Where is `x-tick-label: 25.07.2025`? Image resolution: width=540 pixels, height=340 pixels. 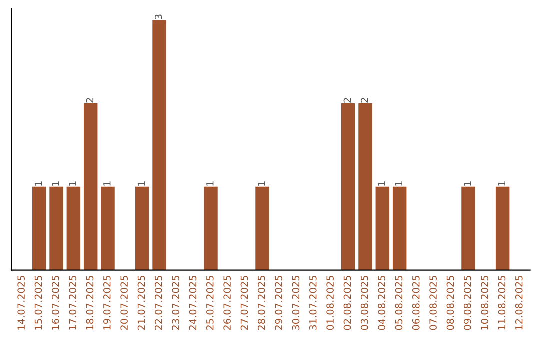
x-tick-label: 25.07.2025 is located at coordinates (210, 303).